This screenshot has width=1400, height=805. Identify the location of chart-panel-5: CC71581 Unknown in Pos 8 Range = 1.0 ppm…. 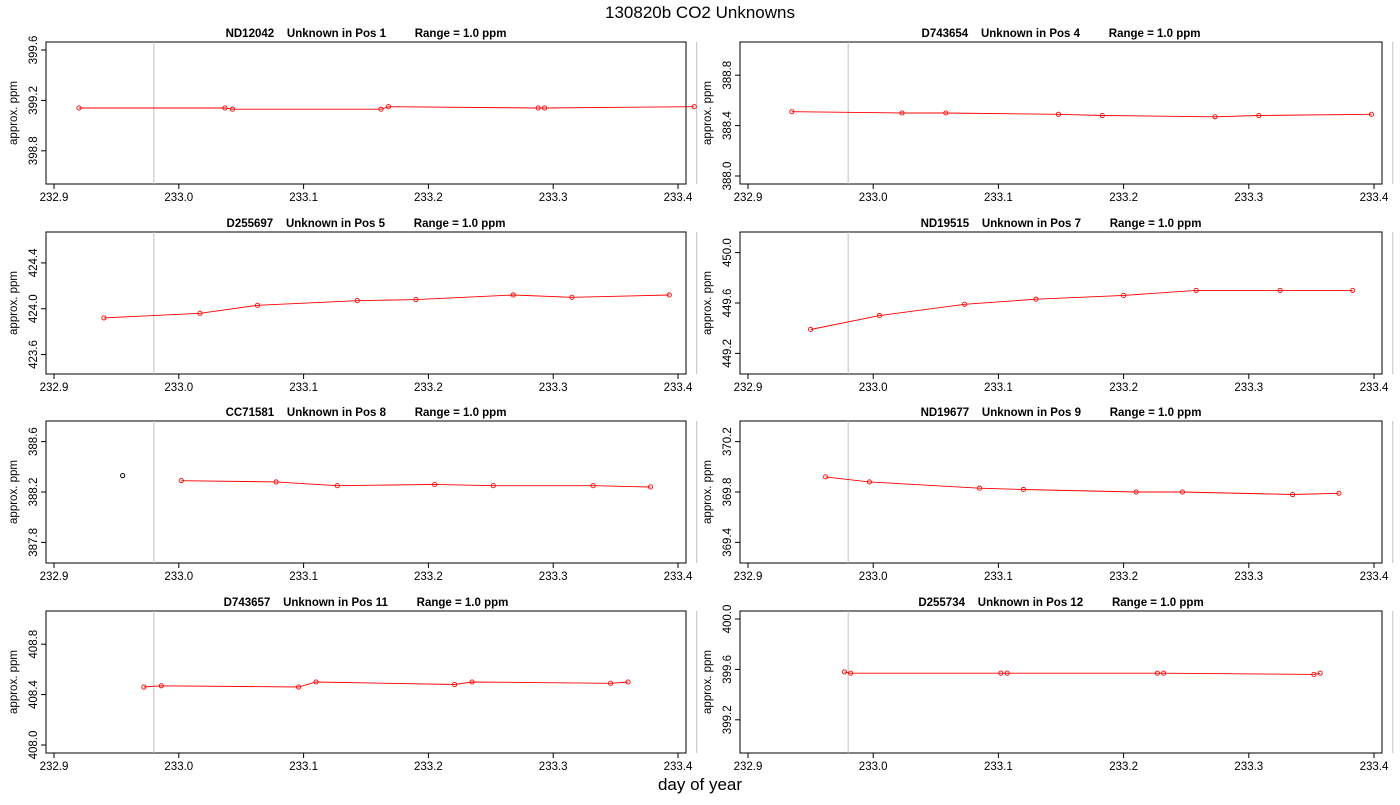
(353, 495).